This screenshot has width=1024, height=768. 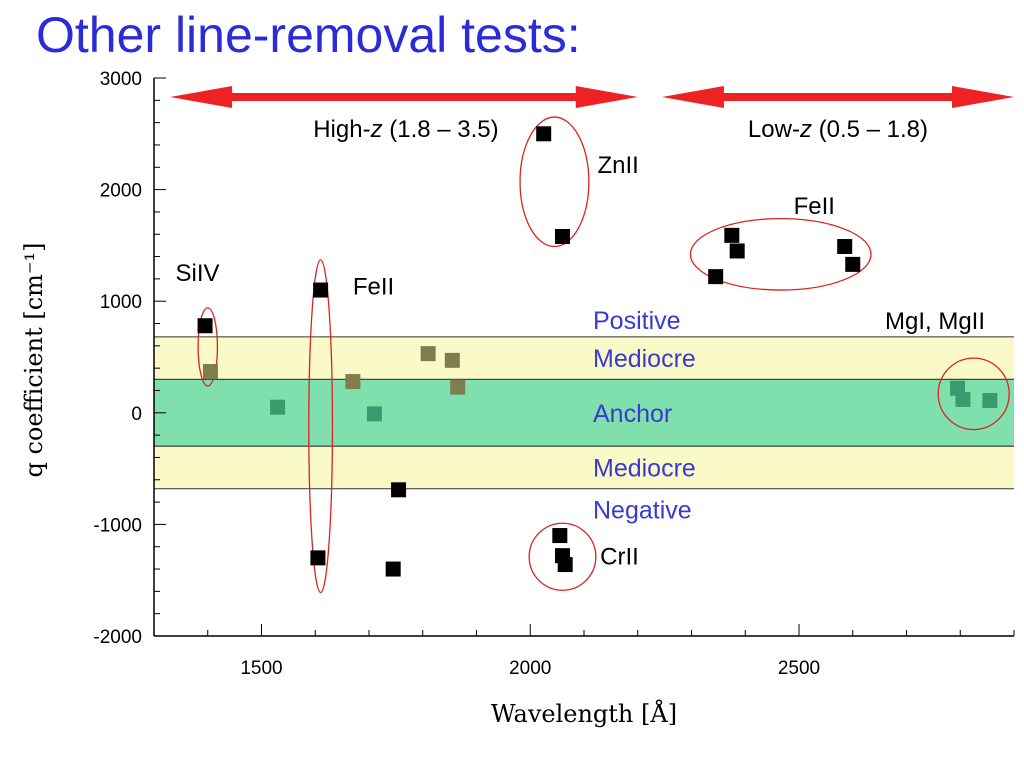 What do you see at coordinates (117, 525) in the screenshot?
I see `y-tick-label: -1000` at bounding box center [117, 525].